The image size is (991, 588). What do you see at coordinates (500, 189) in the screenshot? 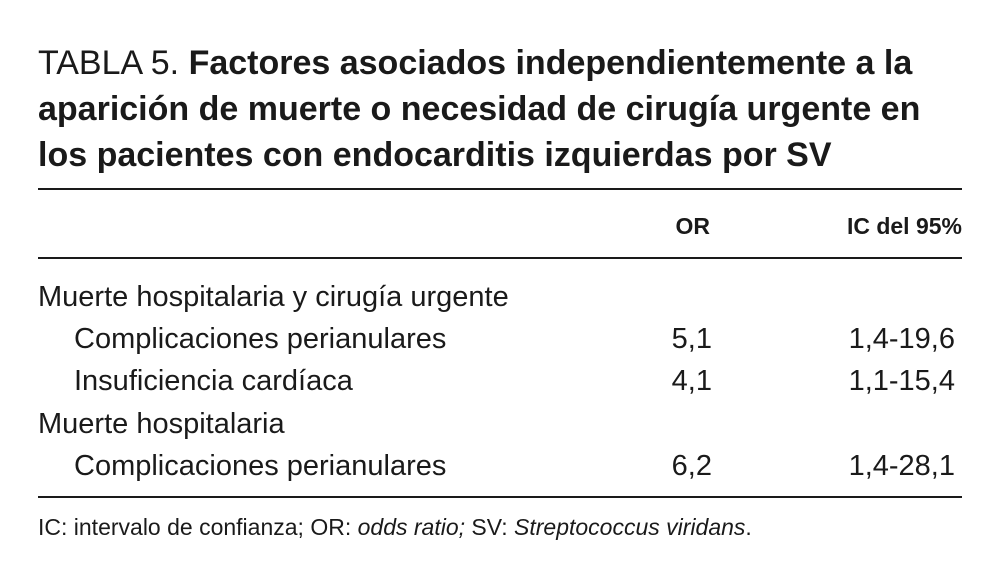
I see `table-top-rule` at bounding box center [500, 189].